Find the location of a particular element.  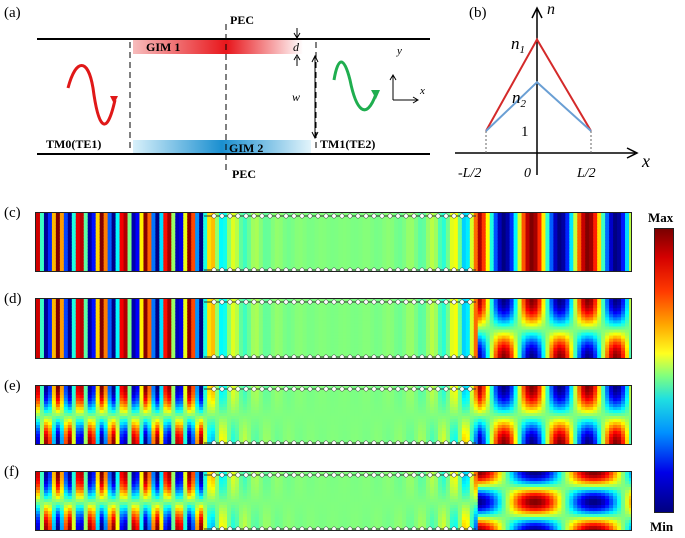

panel-a-tag: (a) is located at coordinates (12, 13).